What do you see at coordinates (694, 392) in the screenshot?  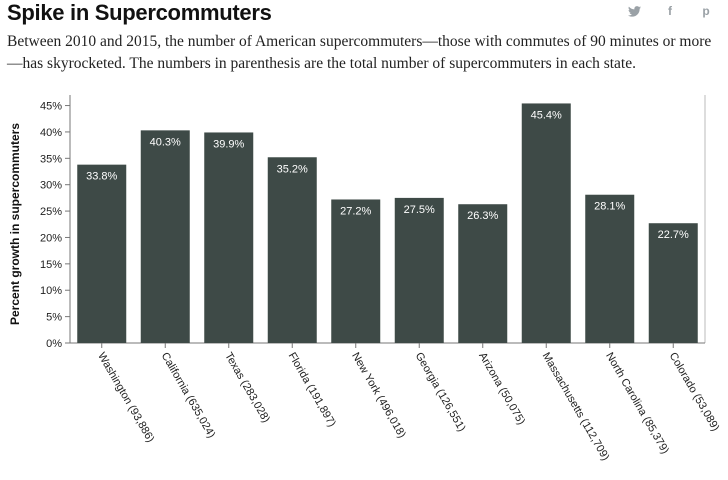 I see `x-tick-label: Colorado (53,089)` at bounding box center [694, 392].